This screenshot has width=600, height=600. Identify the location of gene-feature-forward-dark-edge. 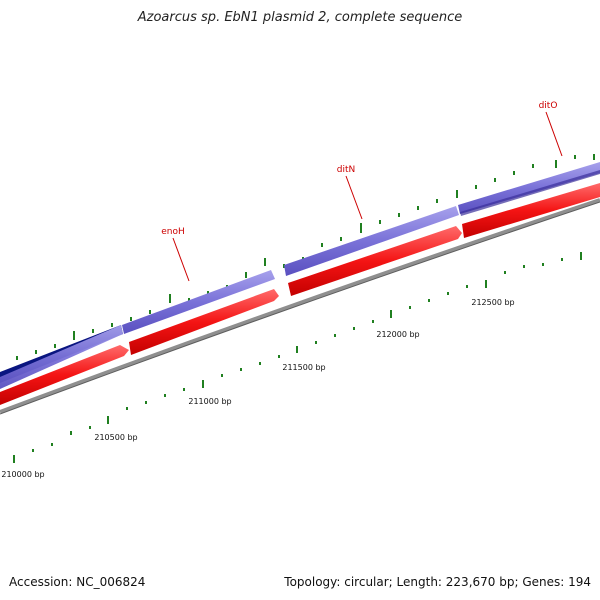
(530, 193).